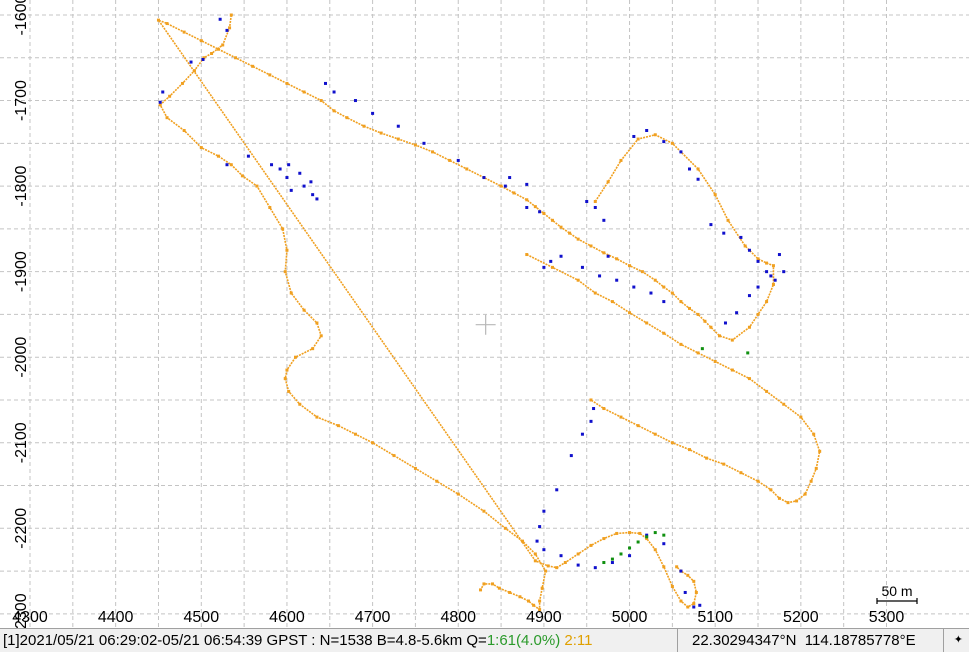 Image resolution: width=969 pixels, height=652 pixels. What do you see at coordinates (676, 456) in the screenshot?
I see `series-fix` at bounding box center [676, 456].